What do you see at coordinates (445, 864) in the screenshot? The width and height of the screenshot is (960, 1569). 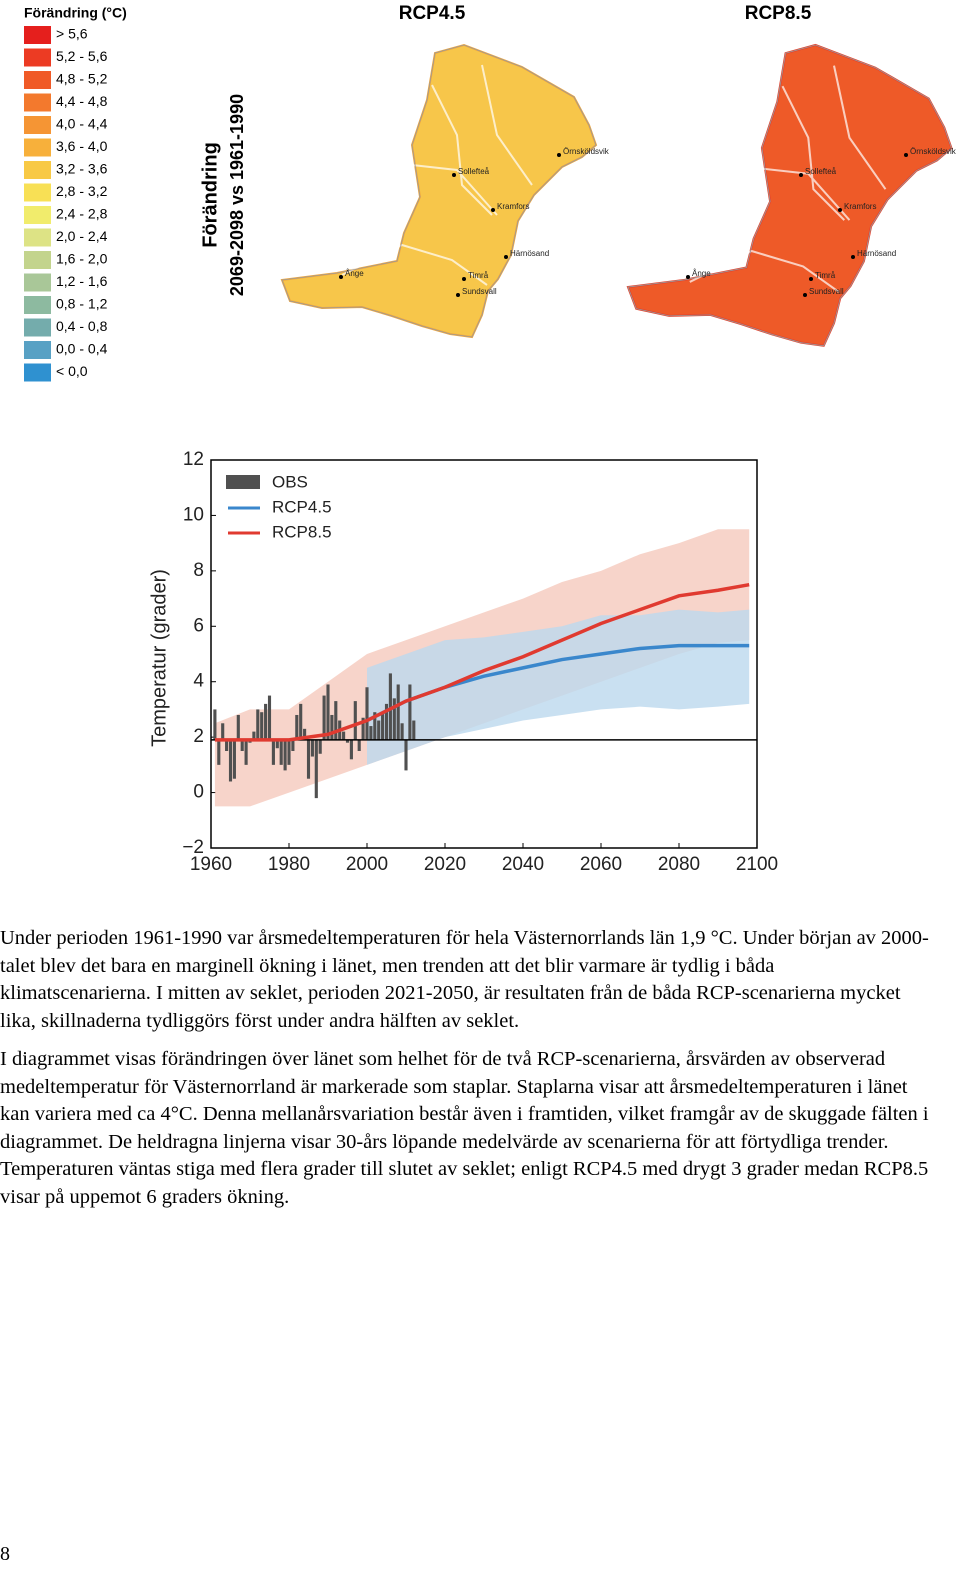 I see `x-tick-label: 2020` at bounding box center [445, 864].